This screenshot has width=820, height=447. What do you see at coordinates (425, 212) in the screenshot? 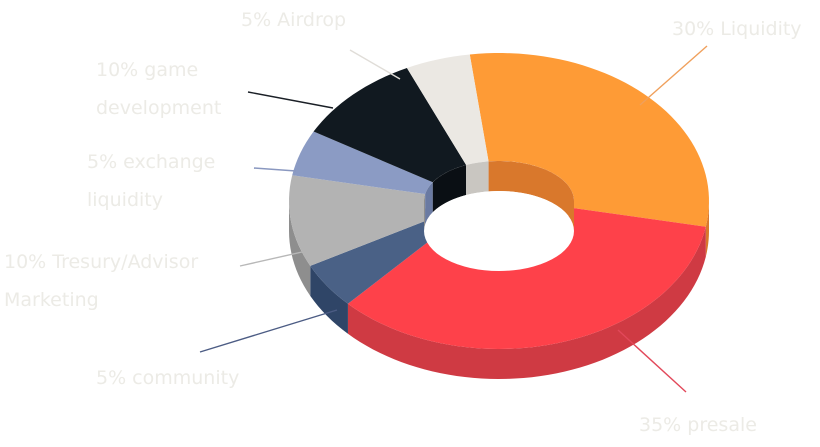
I see `inner-wall-tresury-advisor-marketing` at bounding box center [425, 212].